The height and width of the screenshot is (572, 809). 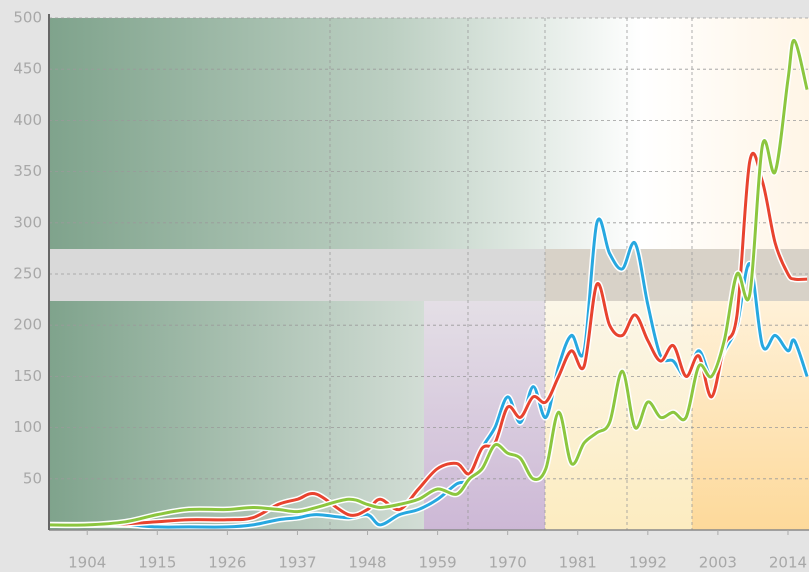 What do you see at coordinates (508, 563) in the screenshot?
I see `x-tick-label: 1970` at bounding box center [508, 563].